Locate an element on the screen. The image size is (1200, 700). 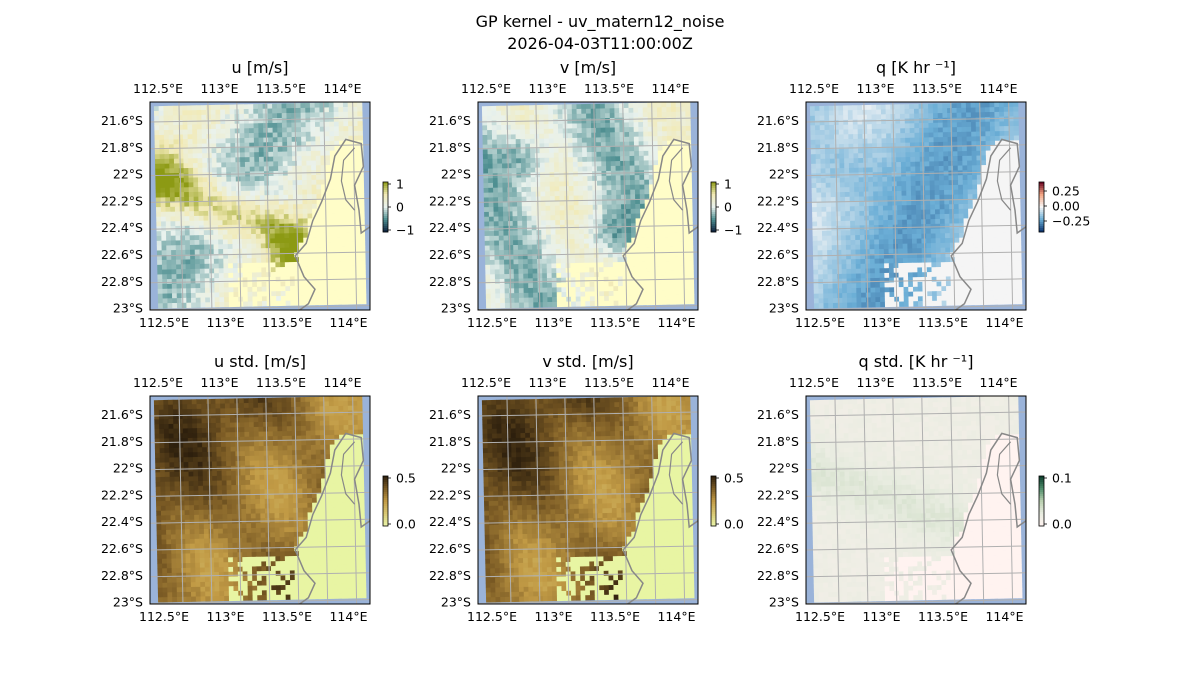
colorbar-tick-label: 1 is located at coordinates (728, 184).